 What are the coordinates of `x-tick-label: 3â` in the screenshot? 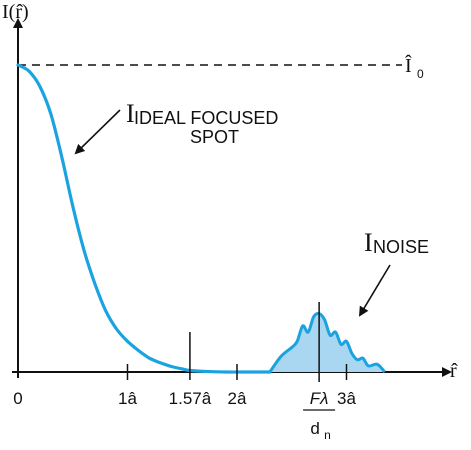 It's located at (346, 398).